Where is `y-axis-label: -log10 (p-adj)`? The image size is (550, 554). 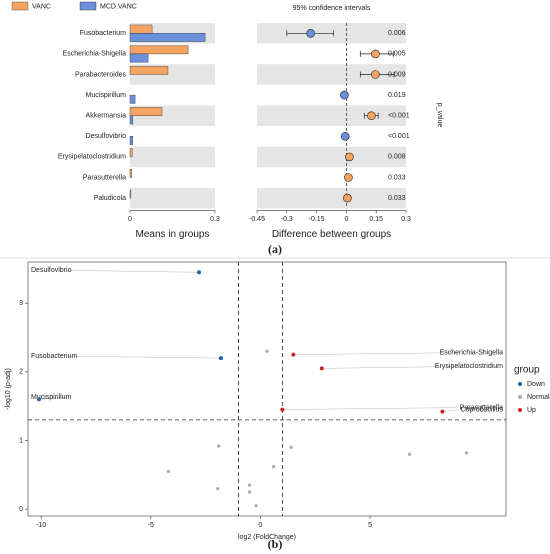 y-axis-label: -log10 (p-adj) is located at coordinates (8, 389).